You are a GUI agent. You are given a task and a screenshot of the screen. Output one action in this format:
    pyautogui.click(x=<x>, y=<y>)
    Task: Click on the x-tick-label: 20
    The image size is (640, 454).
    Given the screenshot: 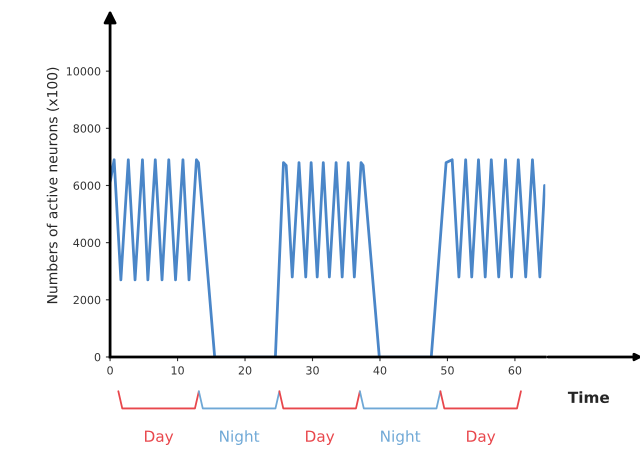 What is the action you would take?
    pyautogui.click(x=245, y=370)
    